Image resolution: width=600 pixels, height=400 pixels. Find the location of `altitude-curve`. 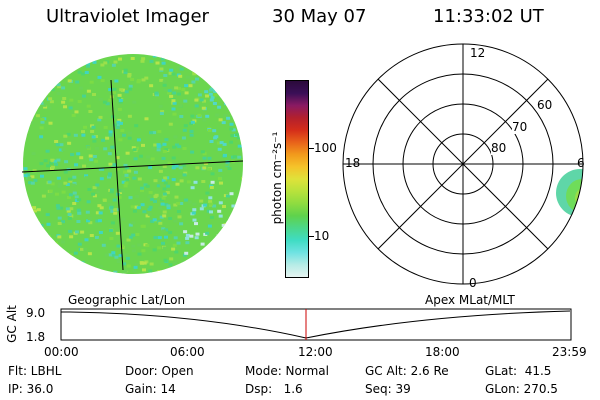

altitude-curve is located at coordinates (316, 324).